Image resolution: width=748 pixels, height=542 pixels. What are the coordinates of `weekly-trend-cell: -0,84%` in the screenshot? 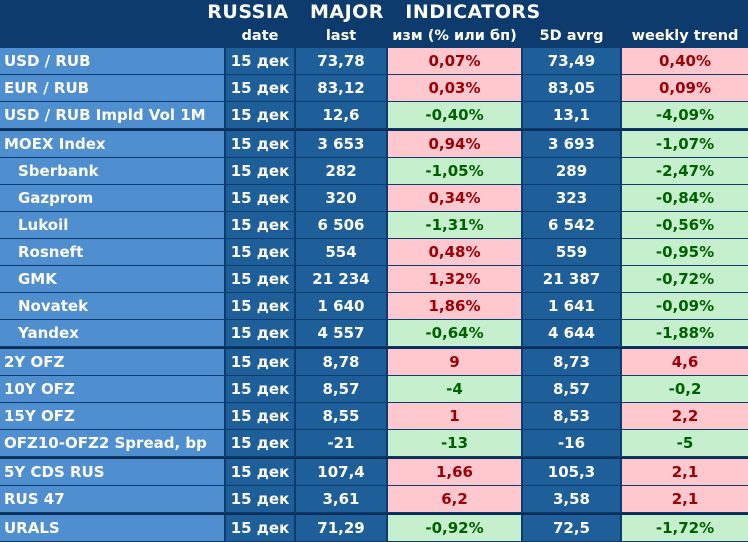 It's located at (685, 198).